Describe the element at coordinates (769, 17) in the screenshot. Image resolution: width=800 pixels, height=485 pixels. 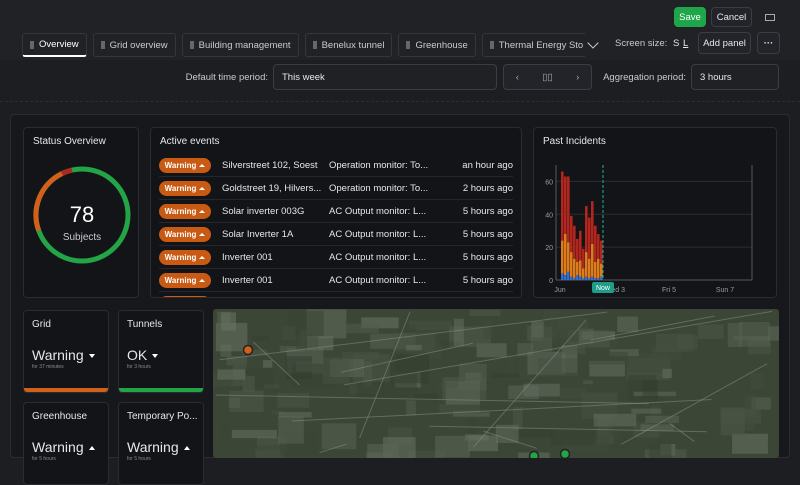
I see `monitor-button` at that location.